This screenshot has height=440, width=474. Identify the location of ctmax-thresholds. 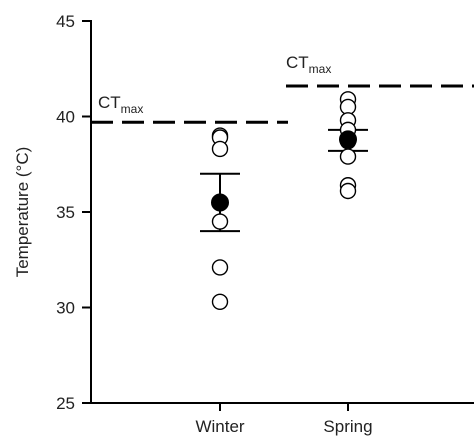
(282, 104).